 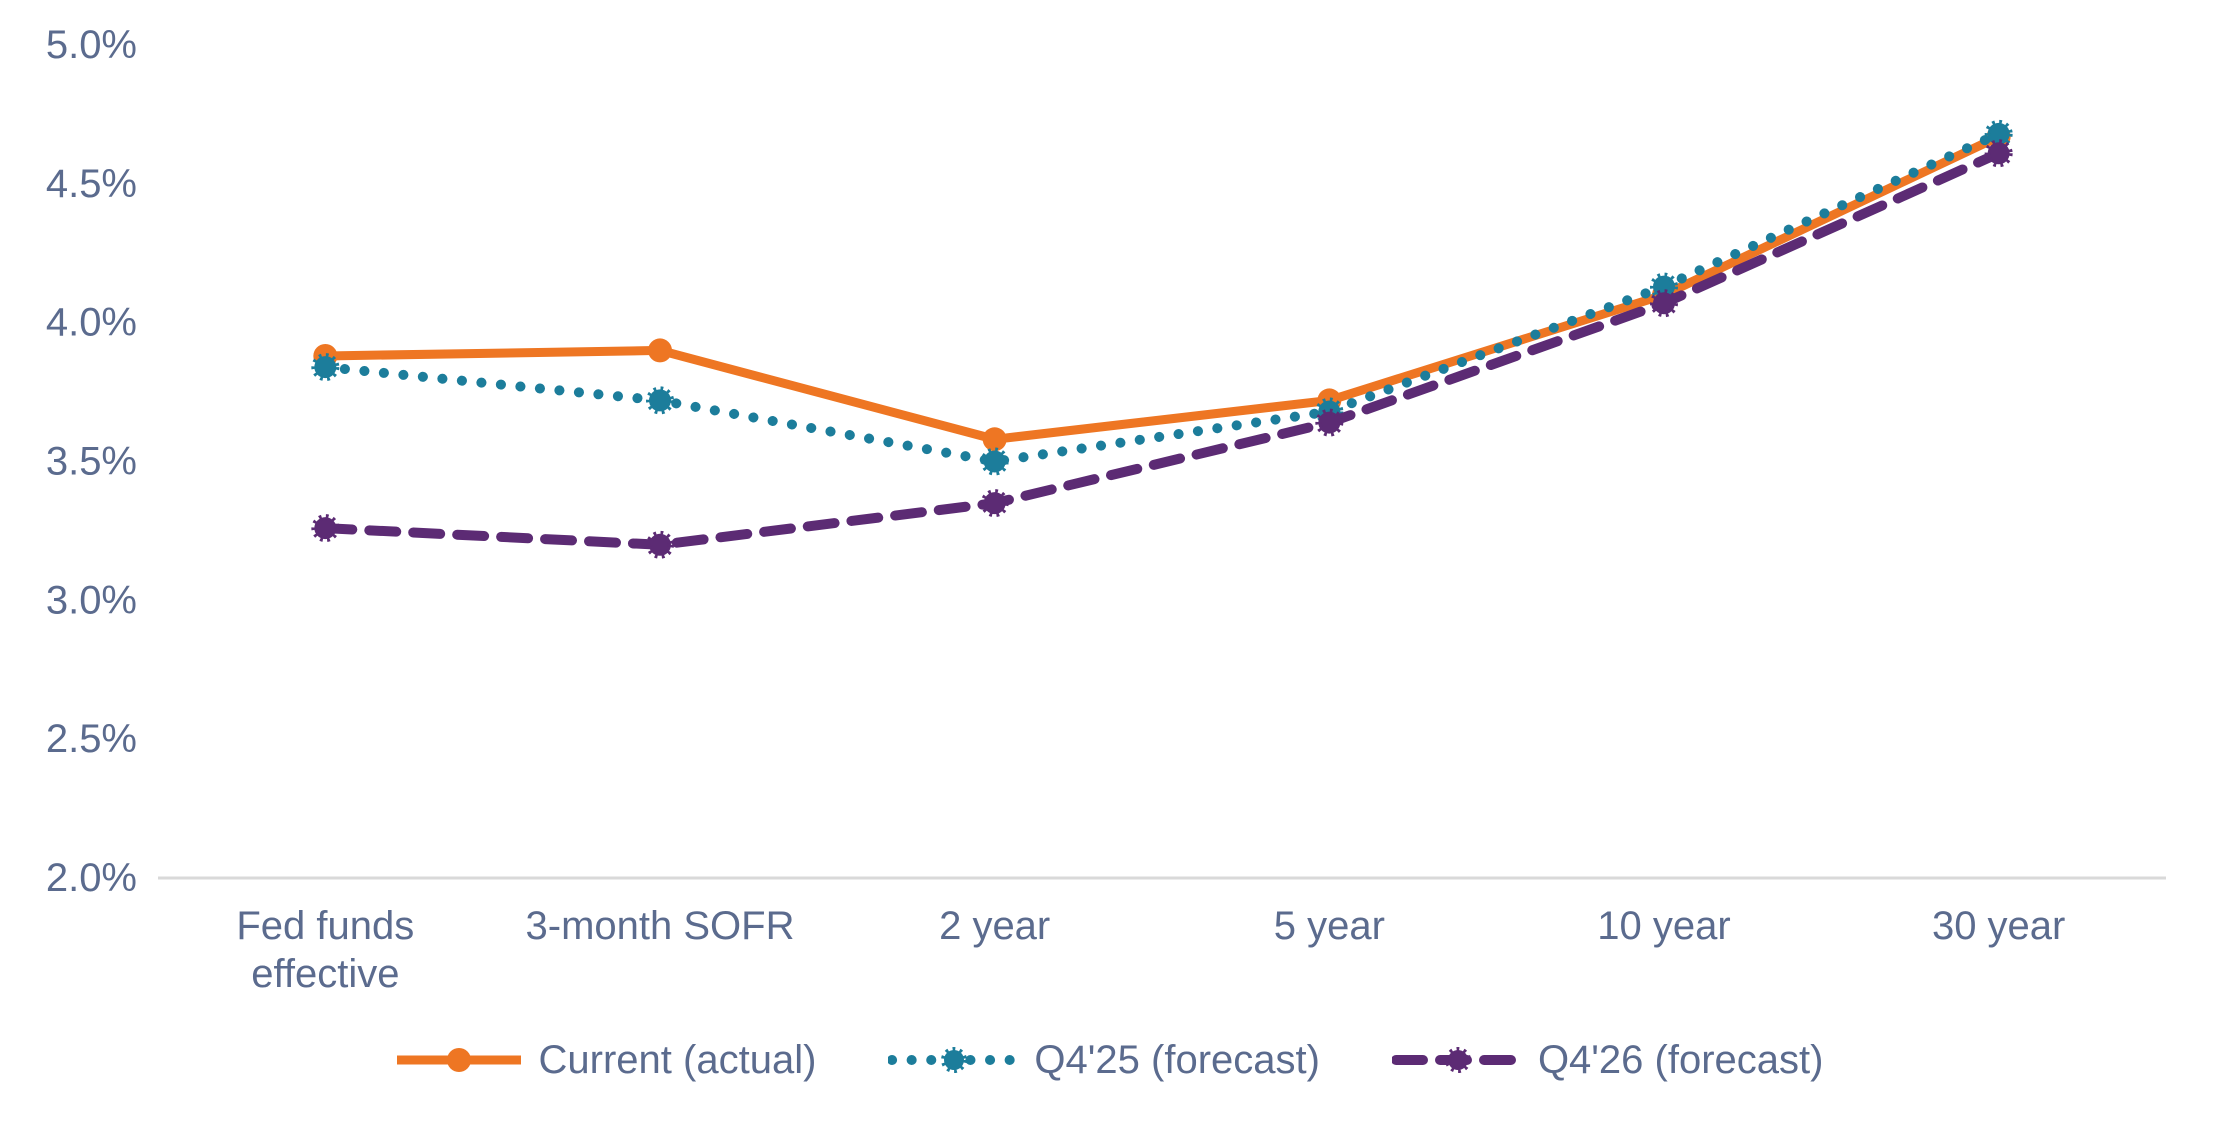 I want to click on x-tick-label: 3-month SOFR, so click(x=660, y=926).